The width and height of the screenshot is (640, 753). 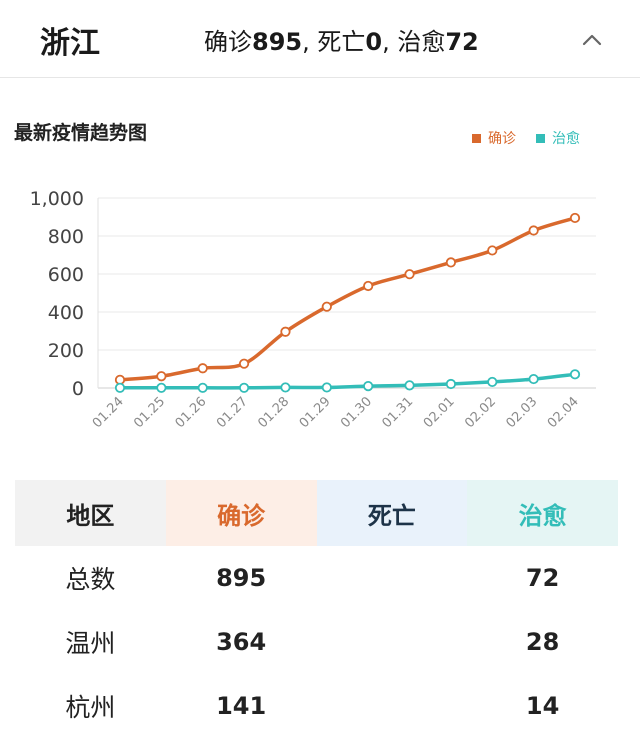 What do you see at coordinates (149, 412) in the screenshot?
I see `x-tick-label: 01.25` at bounding box center [149, 412].